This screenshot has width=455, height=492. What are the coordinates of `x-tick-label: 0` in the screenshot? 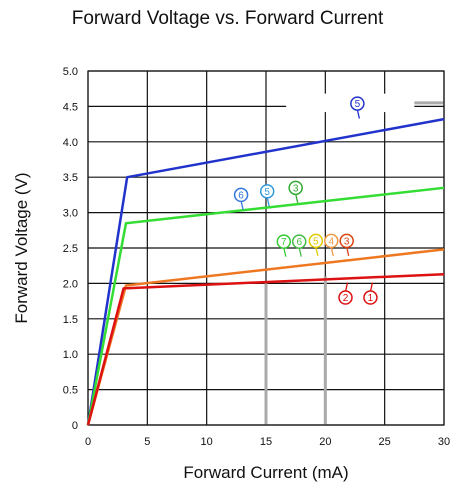 It's located at (88, 442).